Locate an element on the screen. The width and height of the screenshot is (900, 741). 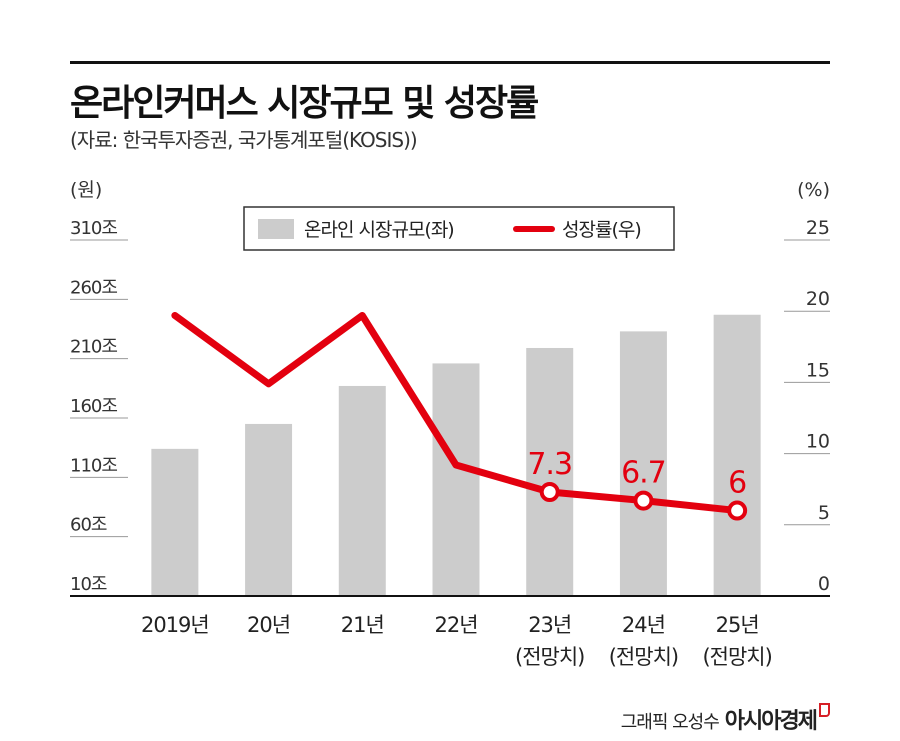
graphic-credit: 그래픽 오성수 아시아경제 is located at coordinates (725, 719).